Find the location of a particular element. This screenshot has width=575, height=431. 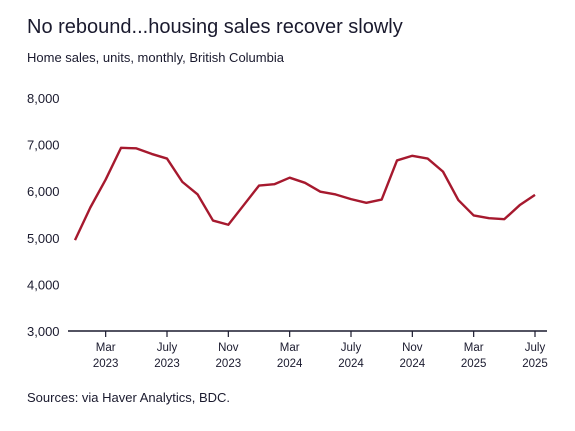

y-tick-label: 4,000 is located at coordinates (43, 284).